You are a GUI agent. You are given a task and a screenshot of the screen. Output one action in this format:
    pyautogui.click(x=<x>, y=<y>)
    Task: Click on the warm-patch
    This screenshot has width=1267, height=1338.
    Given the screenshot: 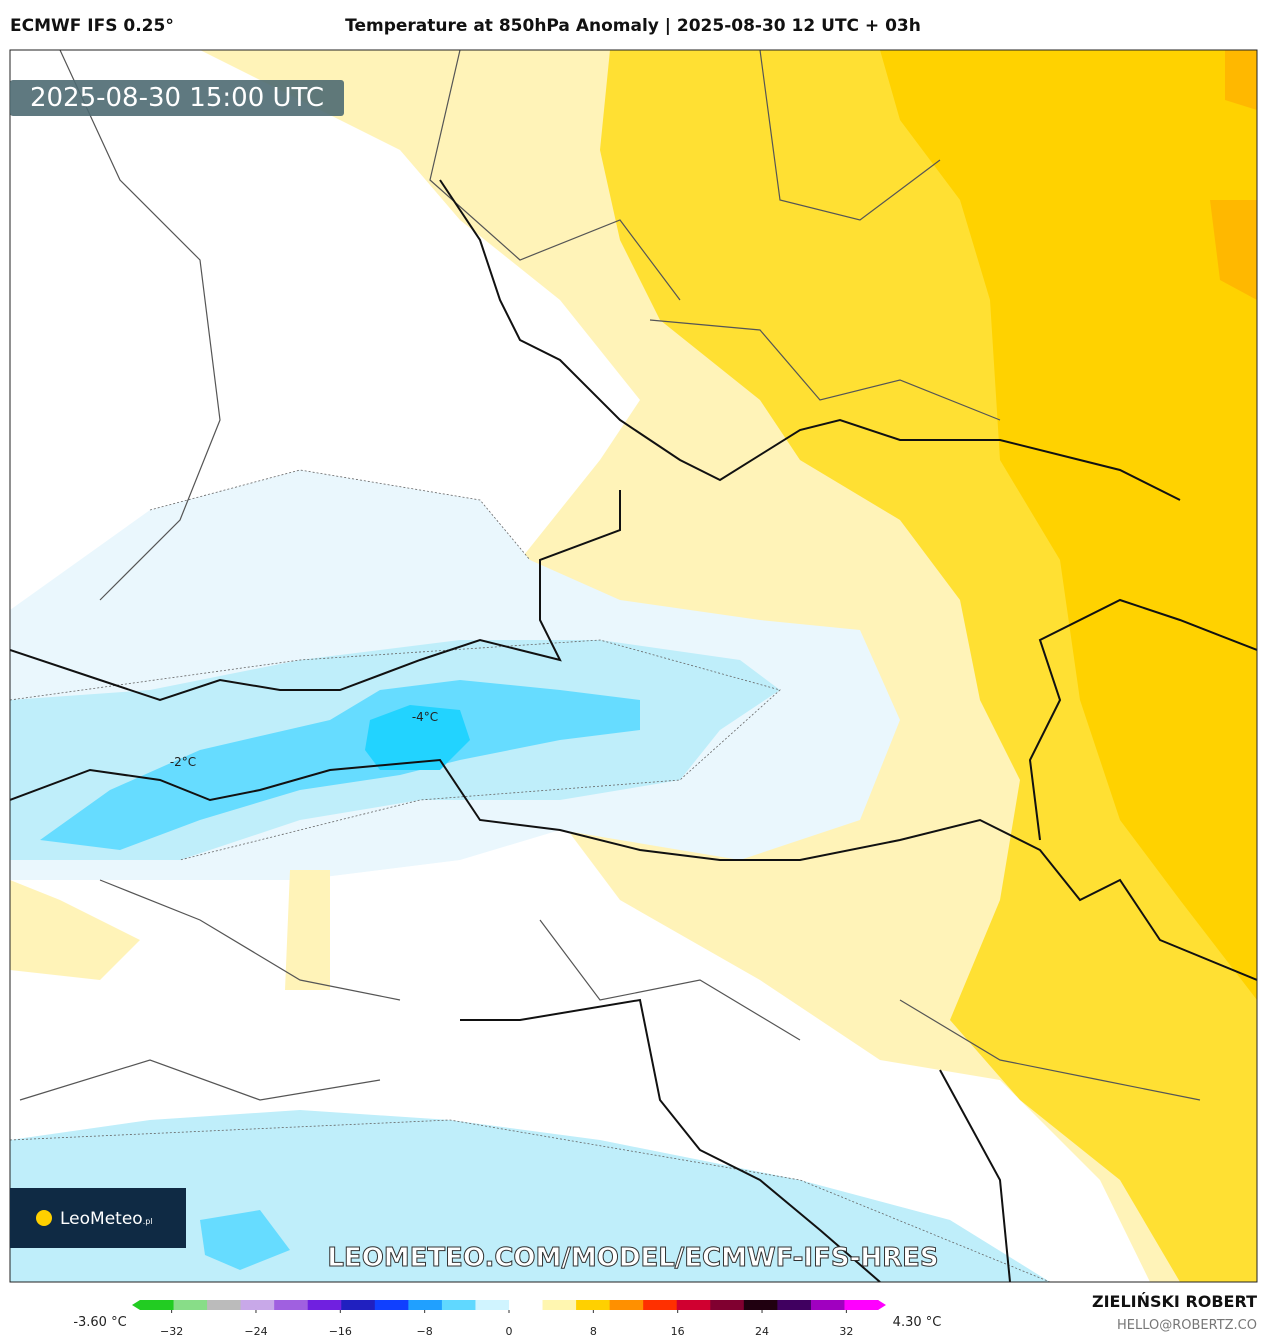 What is the action you would take?
    pyautogui.click(x=170, y=930)
    